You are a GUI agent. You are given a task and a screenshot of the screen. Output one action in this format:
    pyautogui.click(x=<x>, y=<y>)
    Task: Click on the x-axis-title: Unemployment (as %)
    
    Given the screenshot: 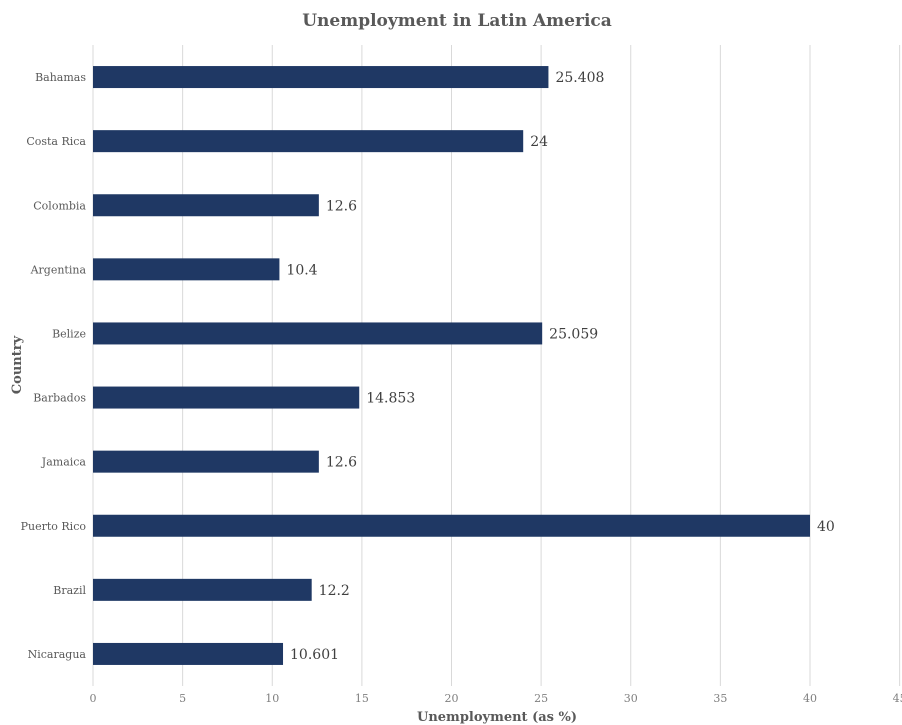 What is the action you would take?
    pyautogui.click(x=497, y=717)
    